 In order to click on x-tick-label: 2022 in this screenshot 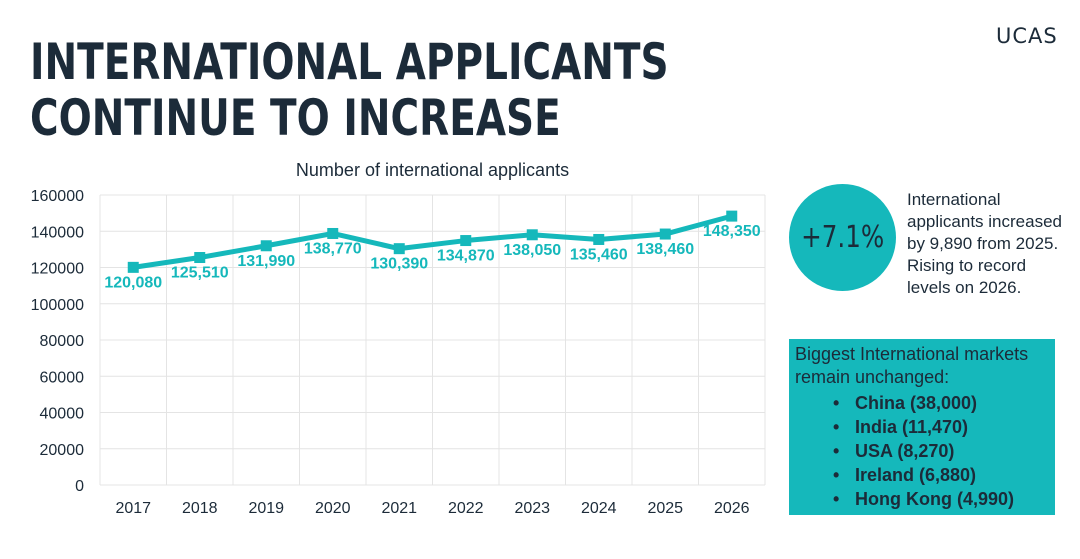, I will do `click(466, 508)`.